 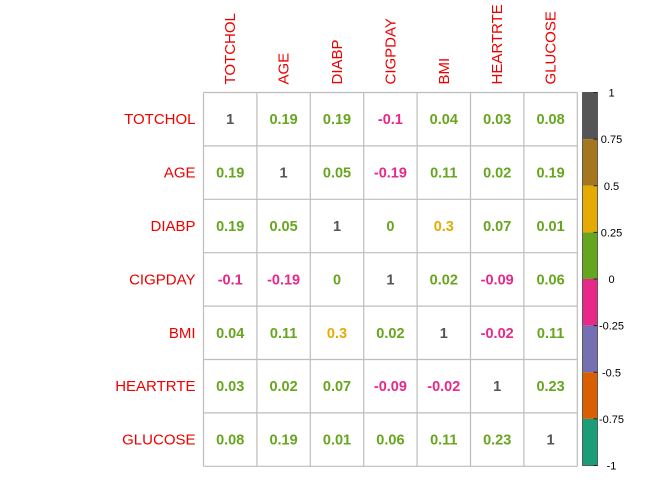 I want to click on row-label: HEARTRTE, so click(x=155, y=386).